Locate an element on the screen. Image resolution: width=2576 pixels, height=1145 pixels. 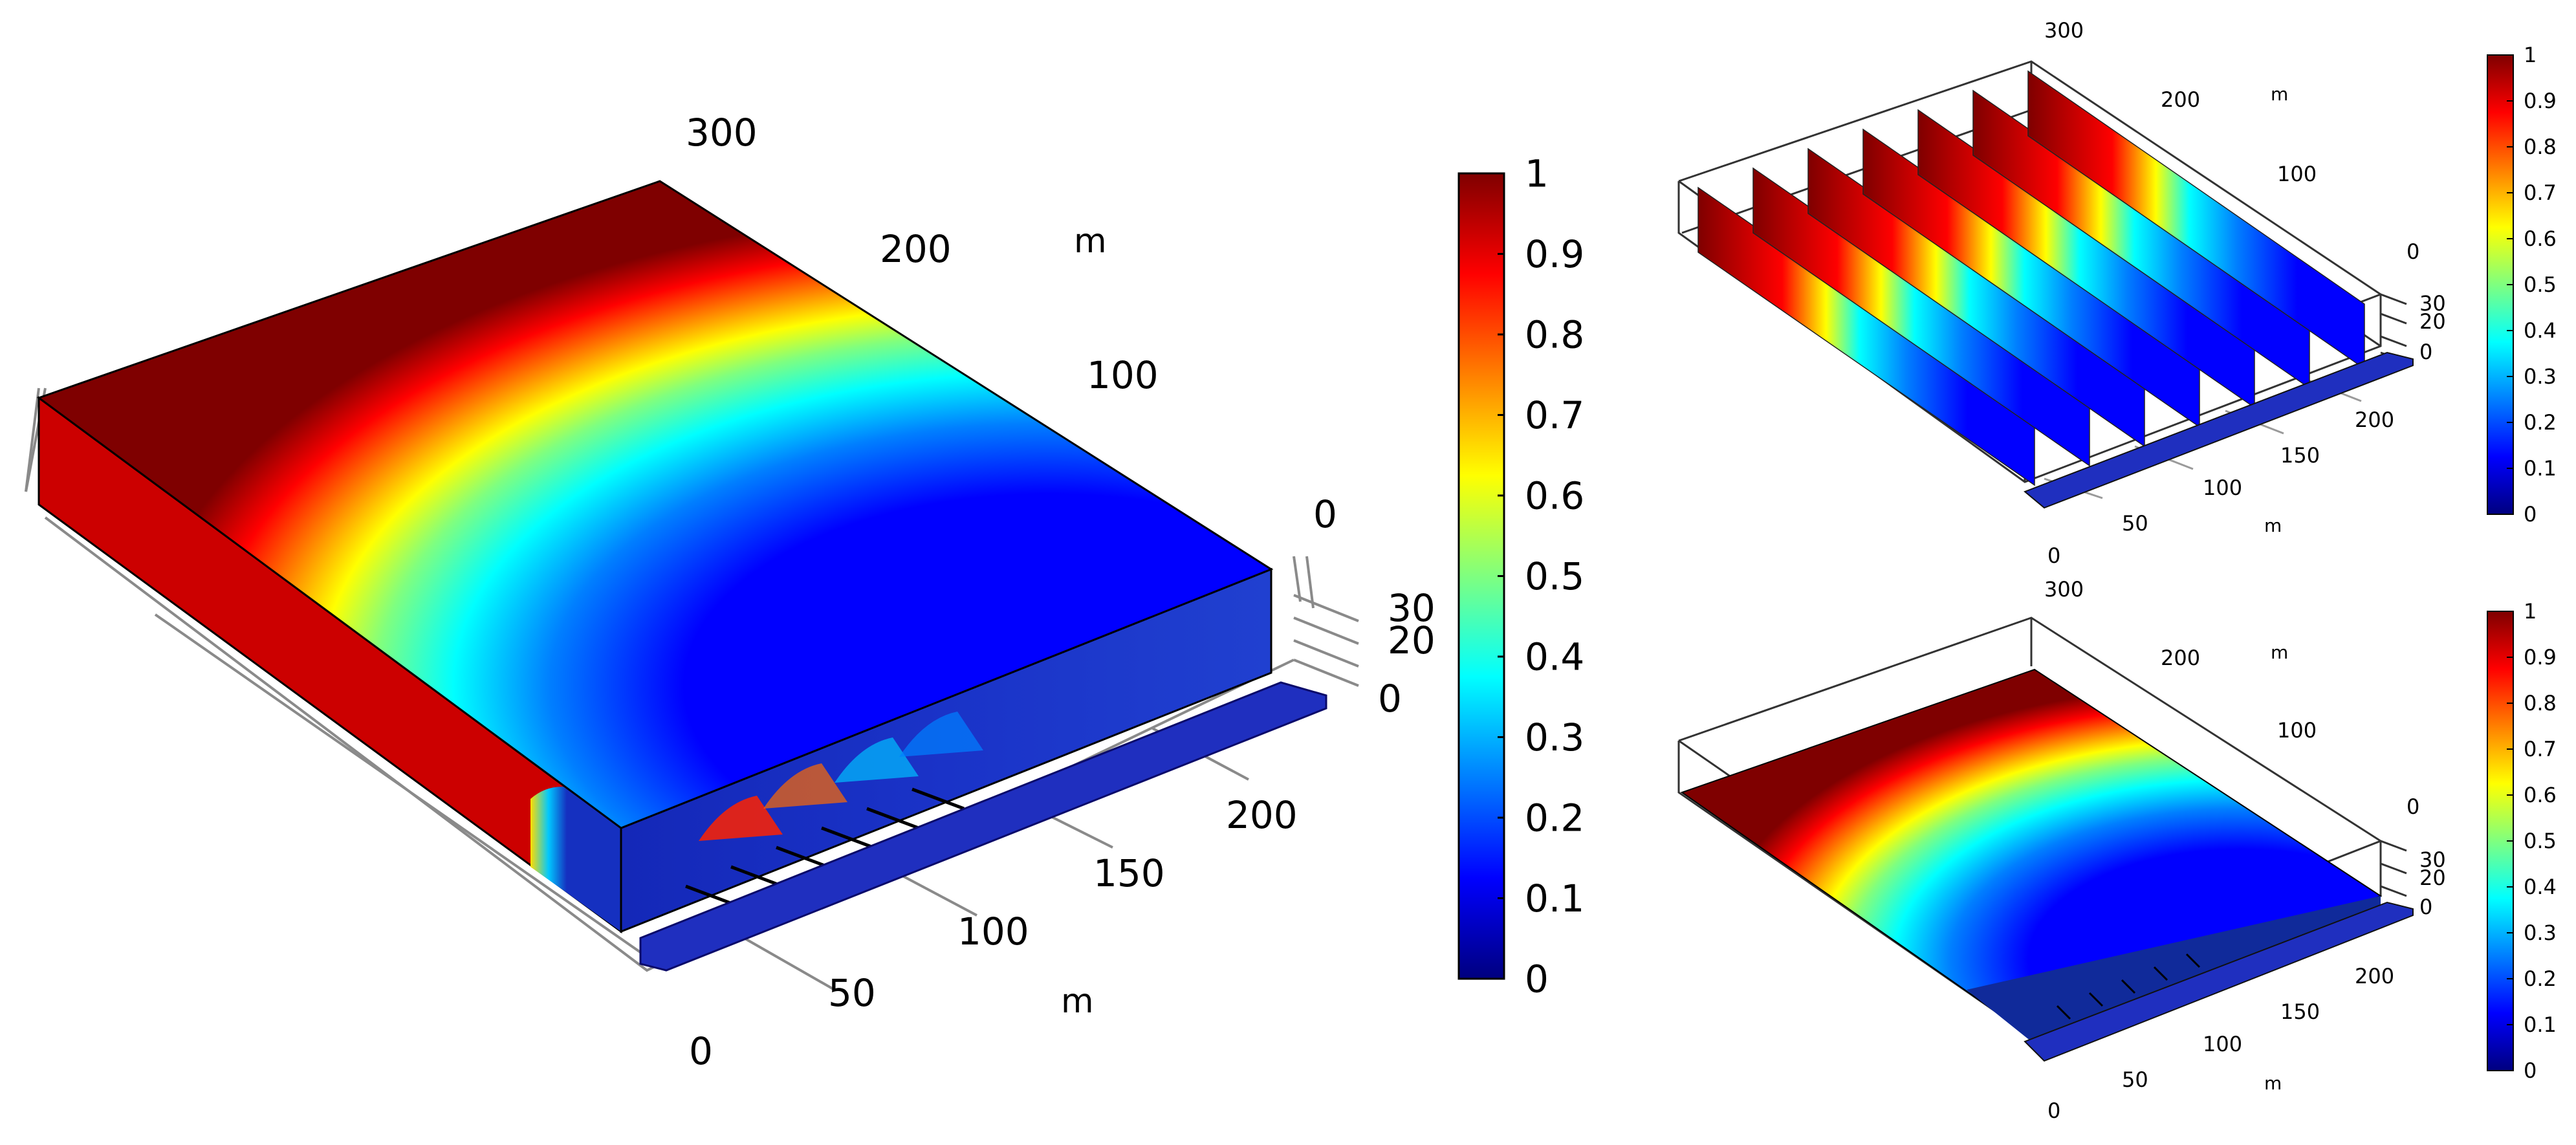
main-z-tick: 30 is located at coordinates (1411, 608).